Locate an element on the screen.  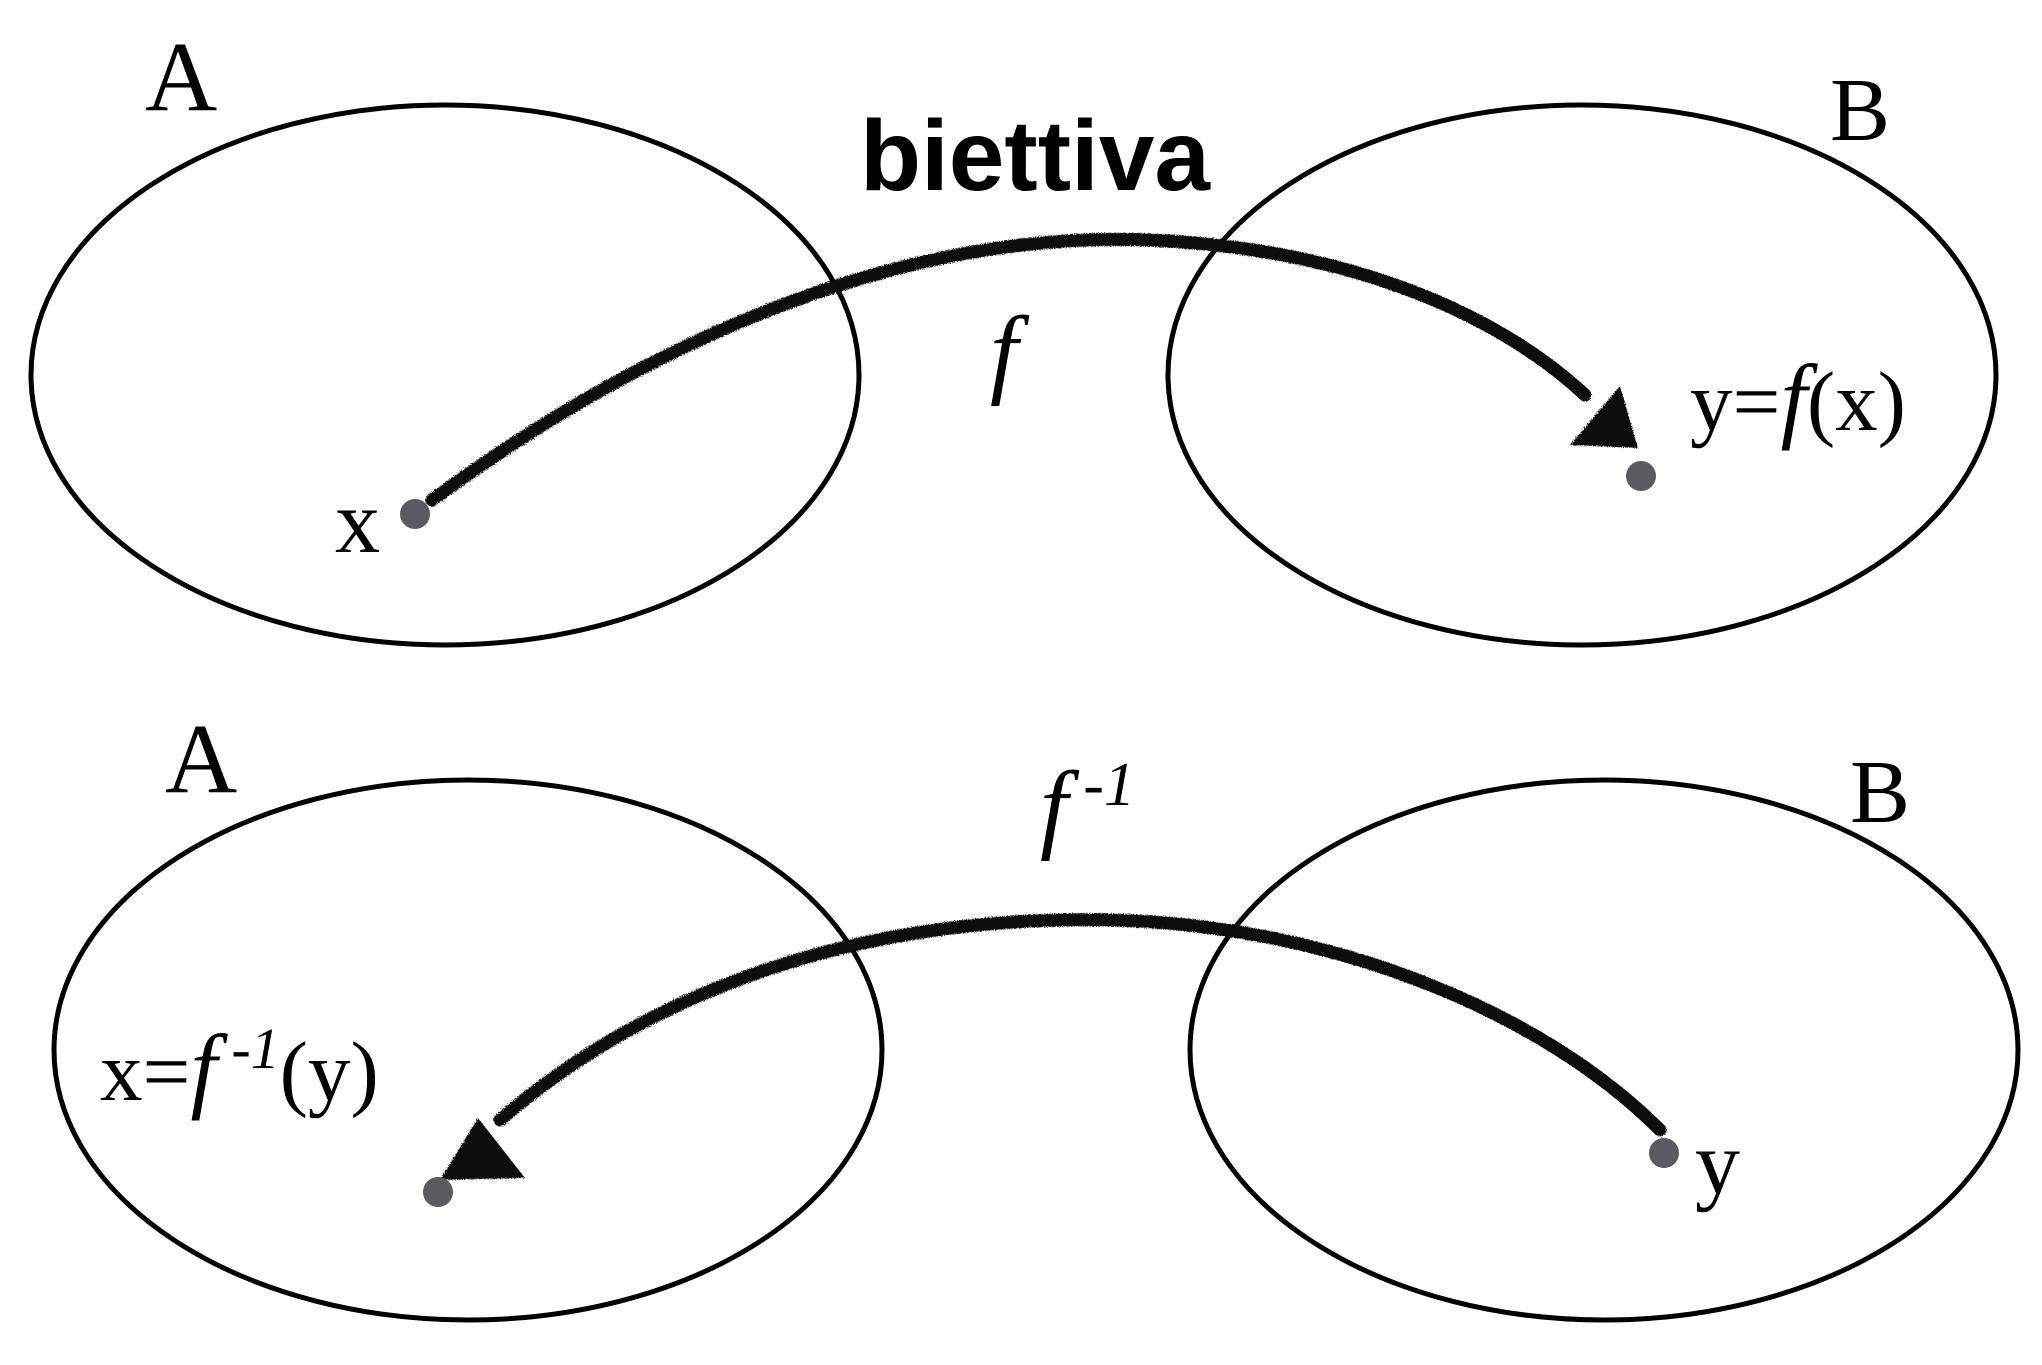
top-point-y is located at coordinates (1641, 476).